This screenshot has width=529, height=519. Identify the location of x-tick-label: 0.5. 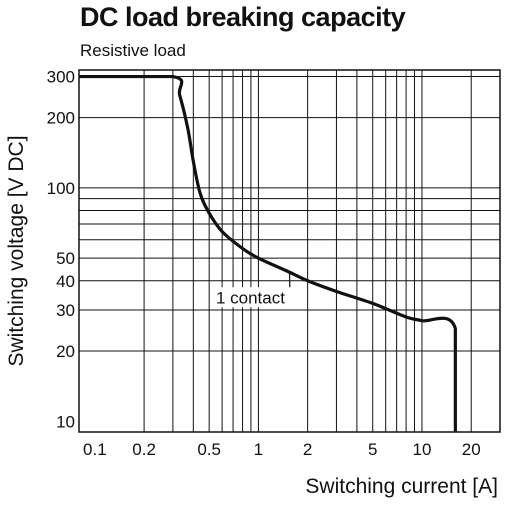
(209, 449).